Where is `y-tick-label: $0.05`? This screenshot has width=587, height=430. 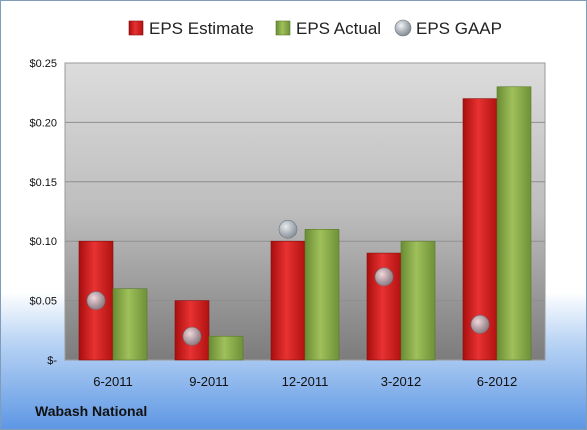
y-tick-label: $0.05 is located at coordinates (43, 302).